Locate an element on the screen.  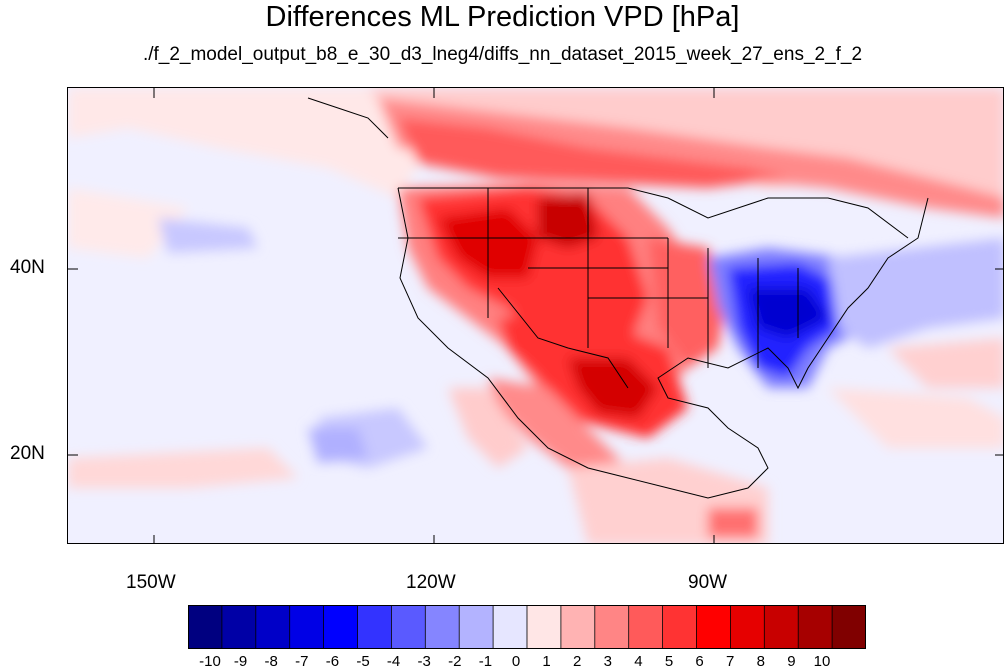
lon-label-150w: 150W is located at coordinates (151, 582).